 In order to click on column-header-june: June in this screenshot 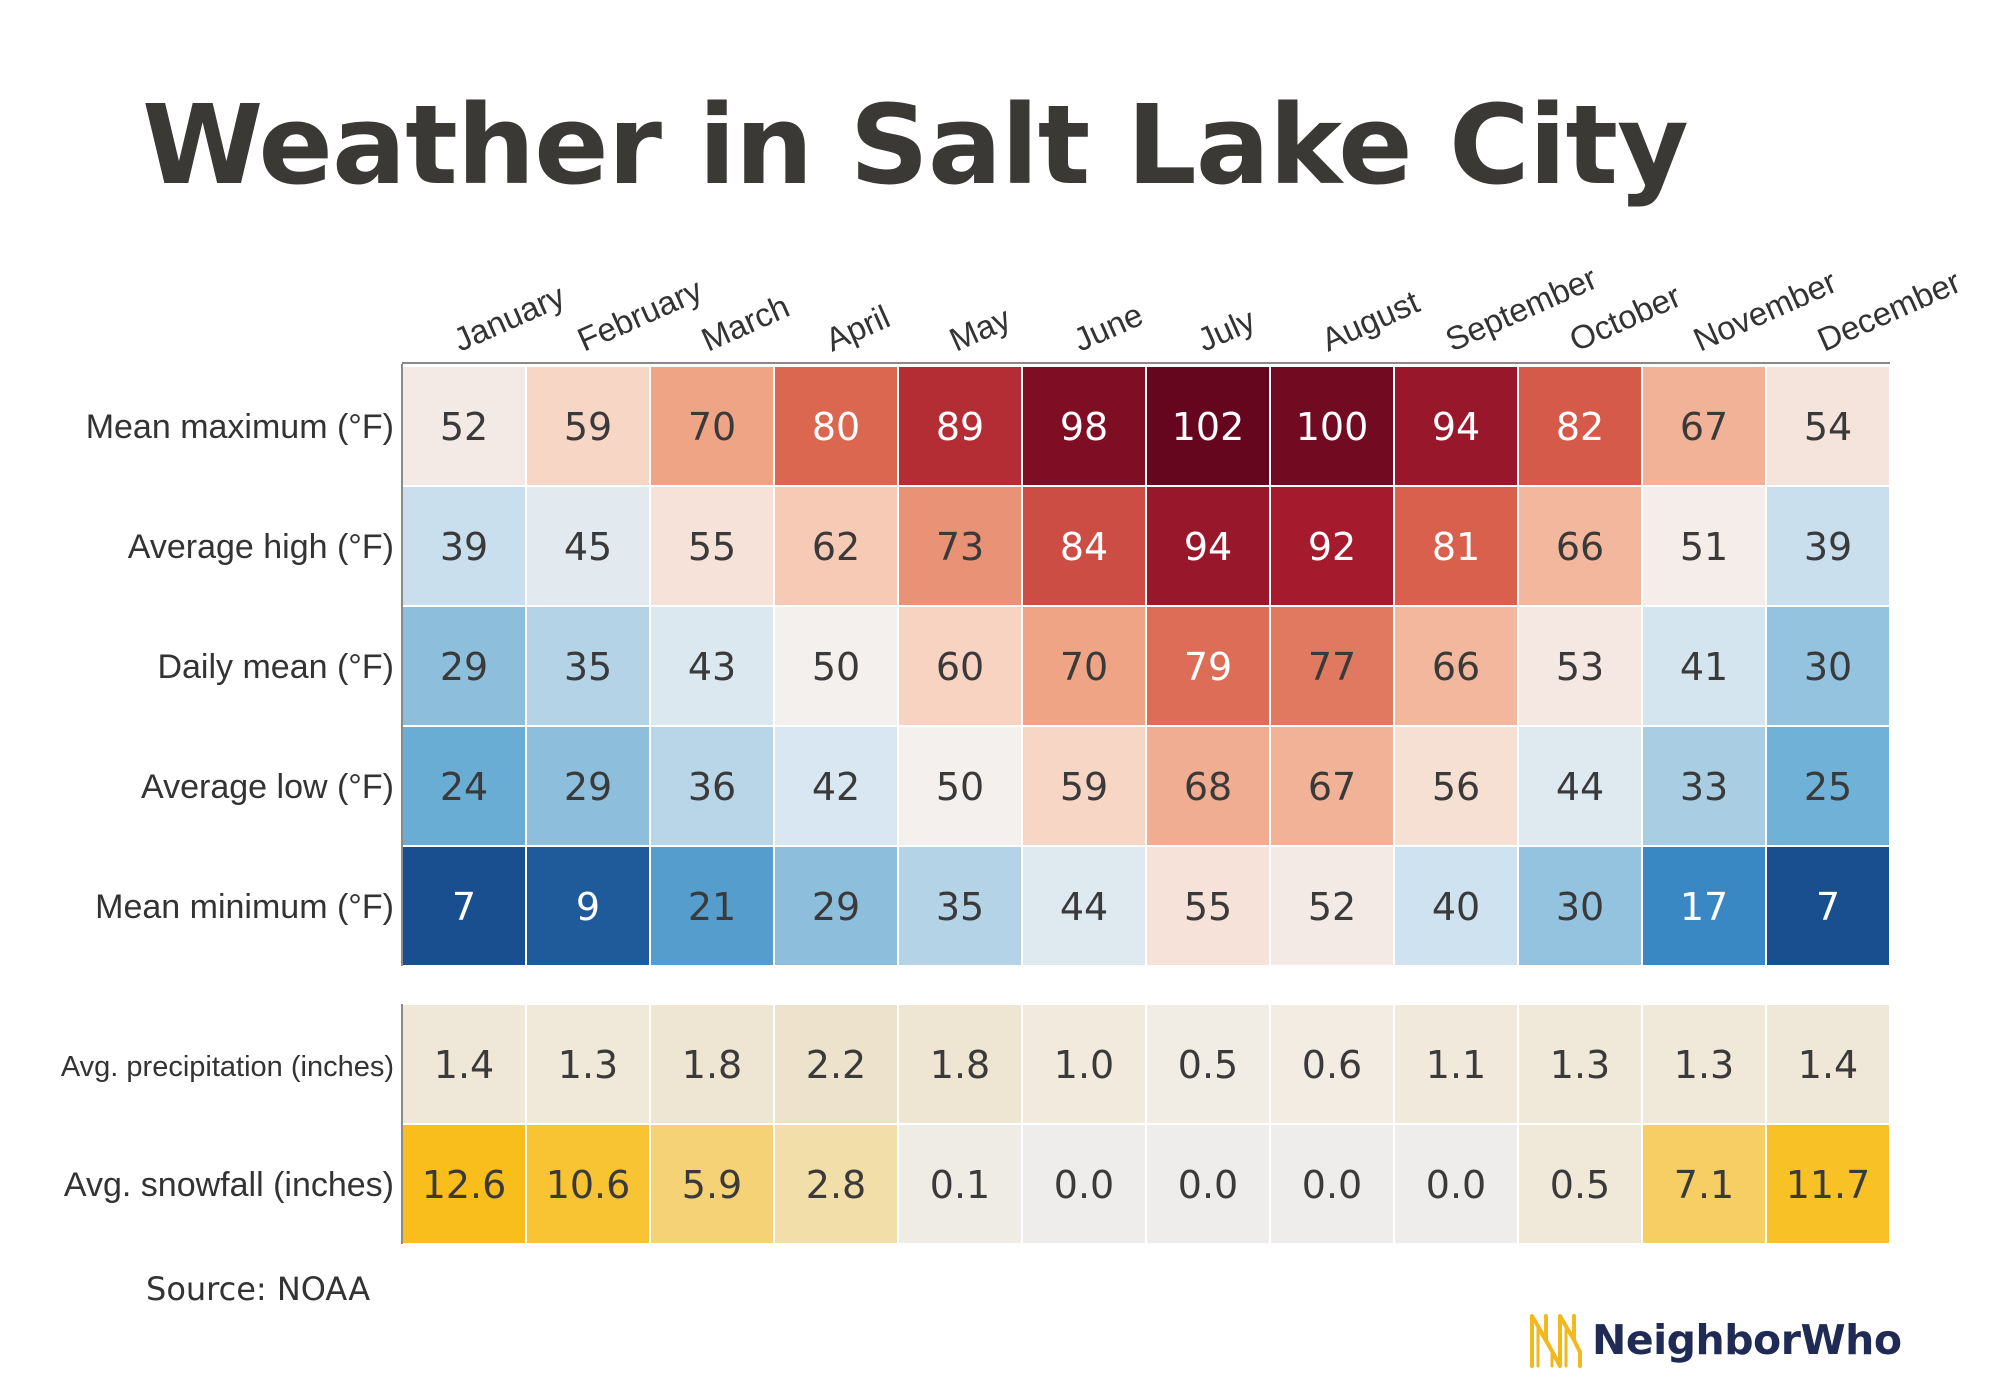, I will do `click(1108, 326)`.